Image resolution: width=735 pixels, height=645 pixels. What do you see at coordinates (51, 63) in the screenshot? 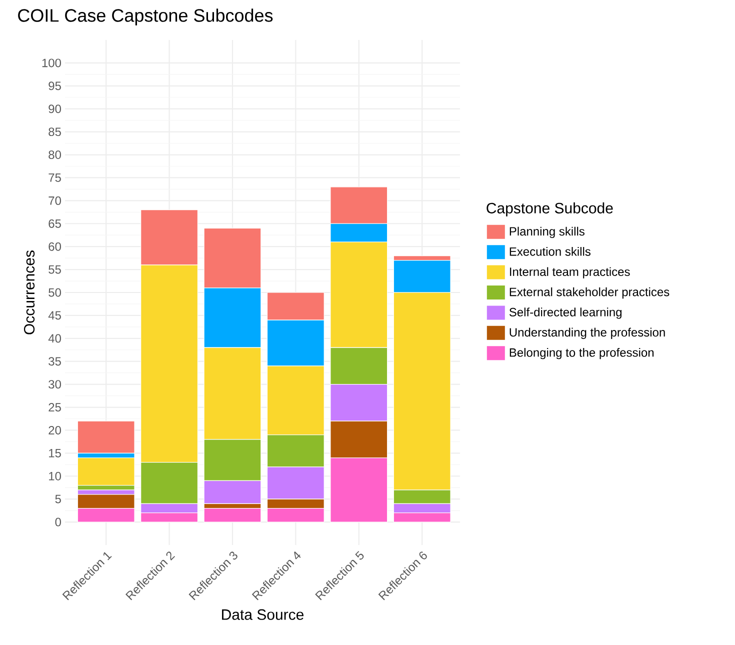
I see `y-tick-label: 100` at bounding box center [51, 63].